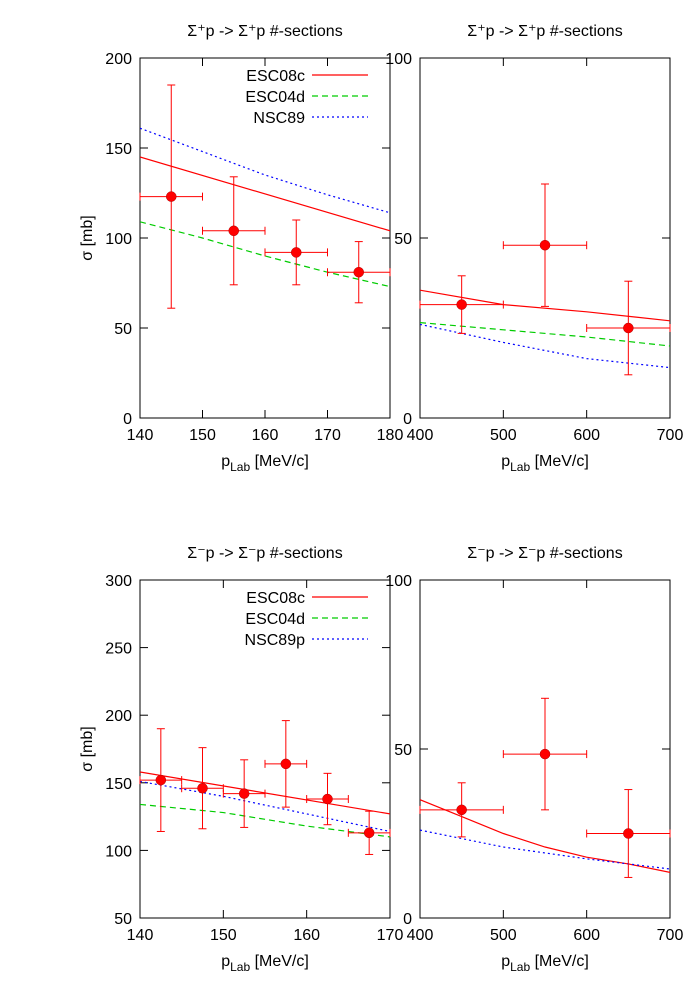 This screenshot has height=1005, width=700. I want to click on legend-label: NSC89p, so click(275, 640).